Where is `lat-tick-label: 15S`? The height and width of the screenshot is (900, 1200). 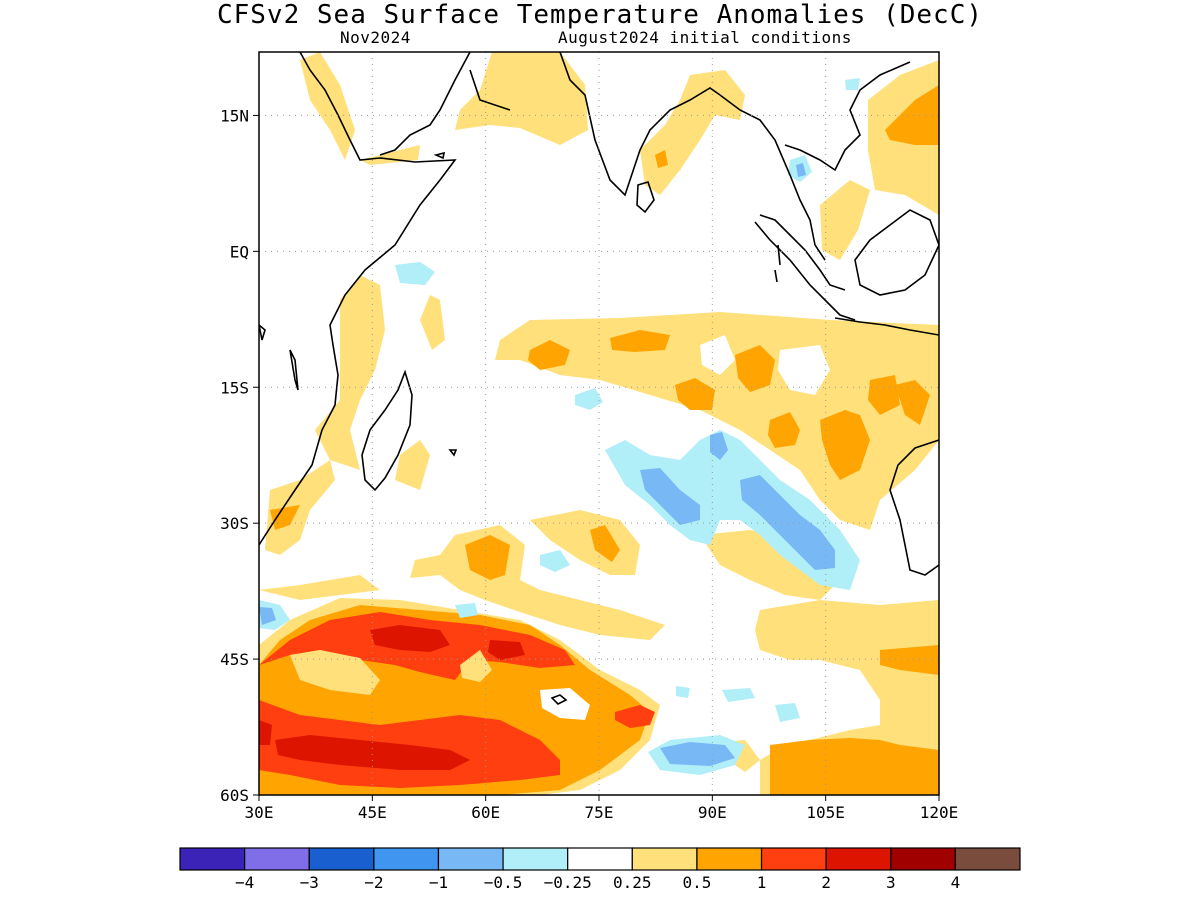 lat-tick-label: 15S is located at coordinates (234, 387).